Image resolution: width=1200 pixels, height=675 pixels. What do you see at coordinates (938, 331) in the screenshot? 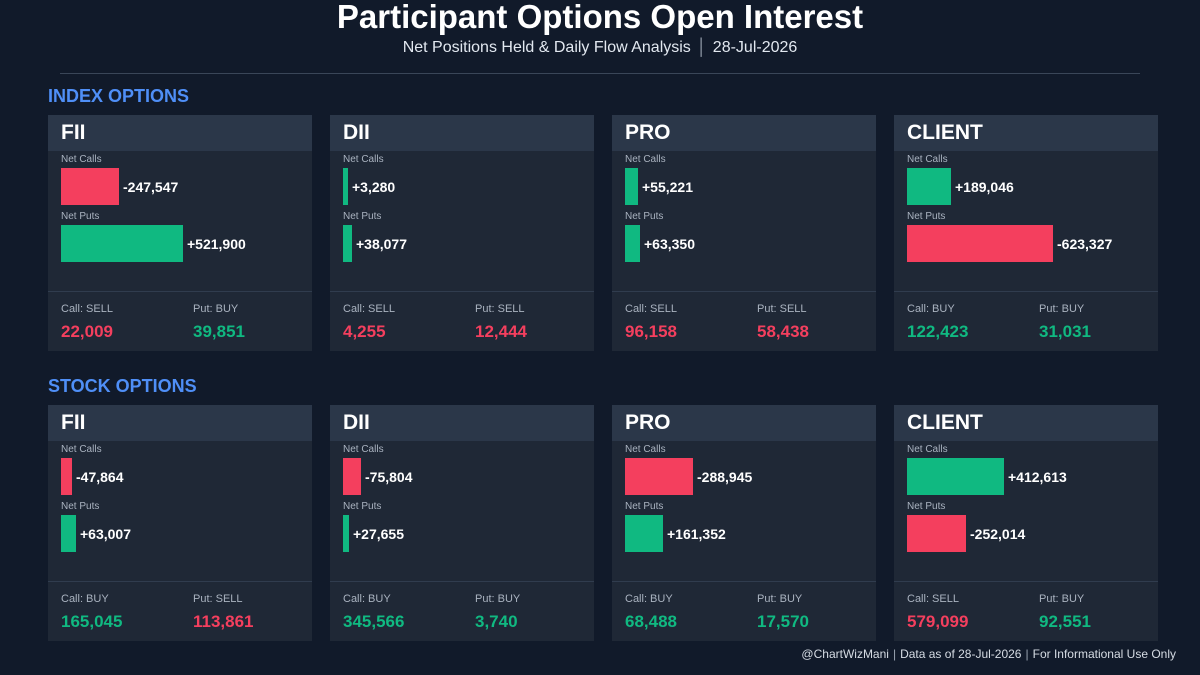
I see `call-action-value: 122,423` at bounding box center [938, 331].